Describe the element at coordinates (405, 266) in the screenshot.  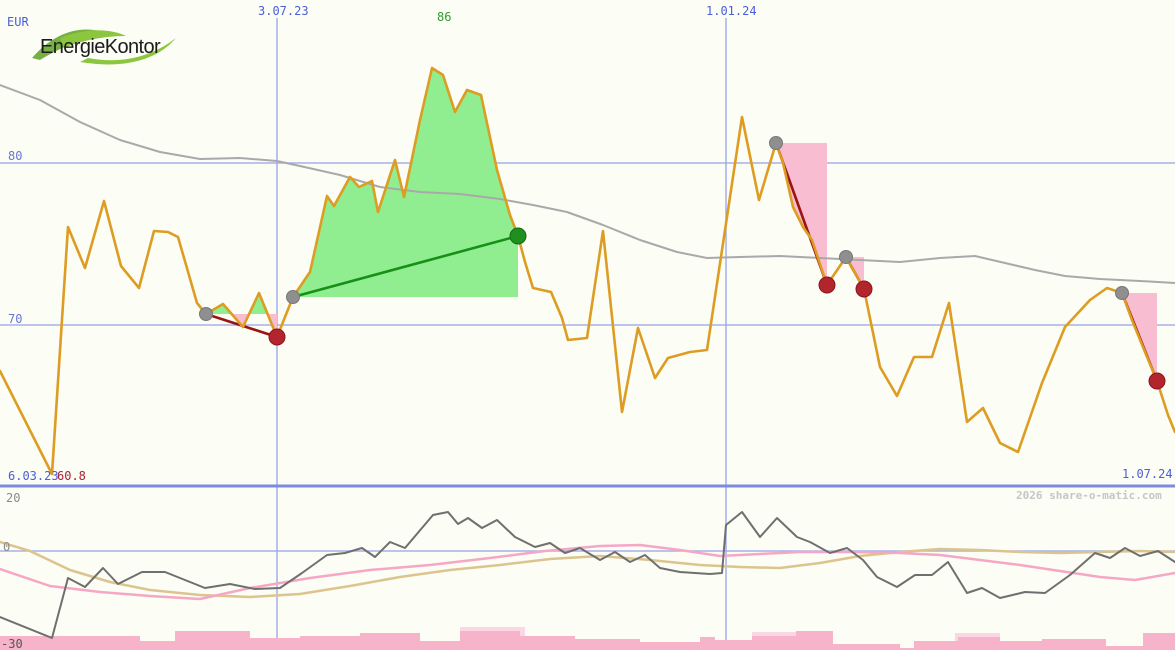
I see `trade-line` at that location.